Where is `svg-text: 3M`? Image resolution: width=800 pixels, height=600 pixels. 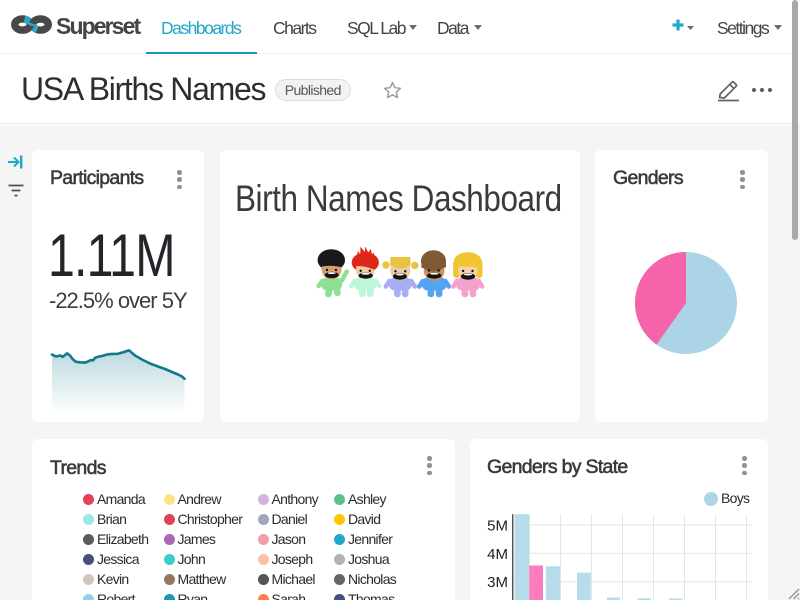
svg-text: 3M is located at coordinates (497, 582).